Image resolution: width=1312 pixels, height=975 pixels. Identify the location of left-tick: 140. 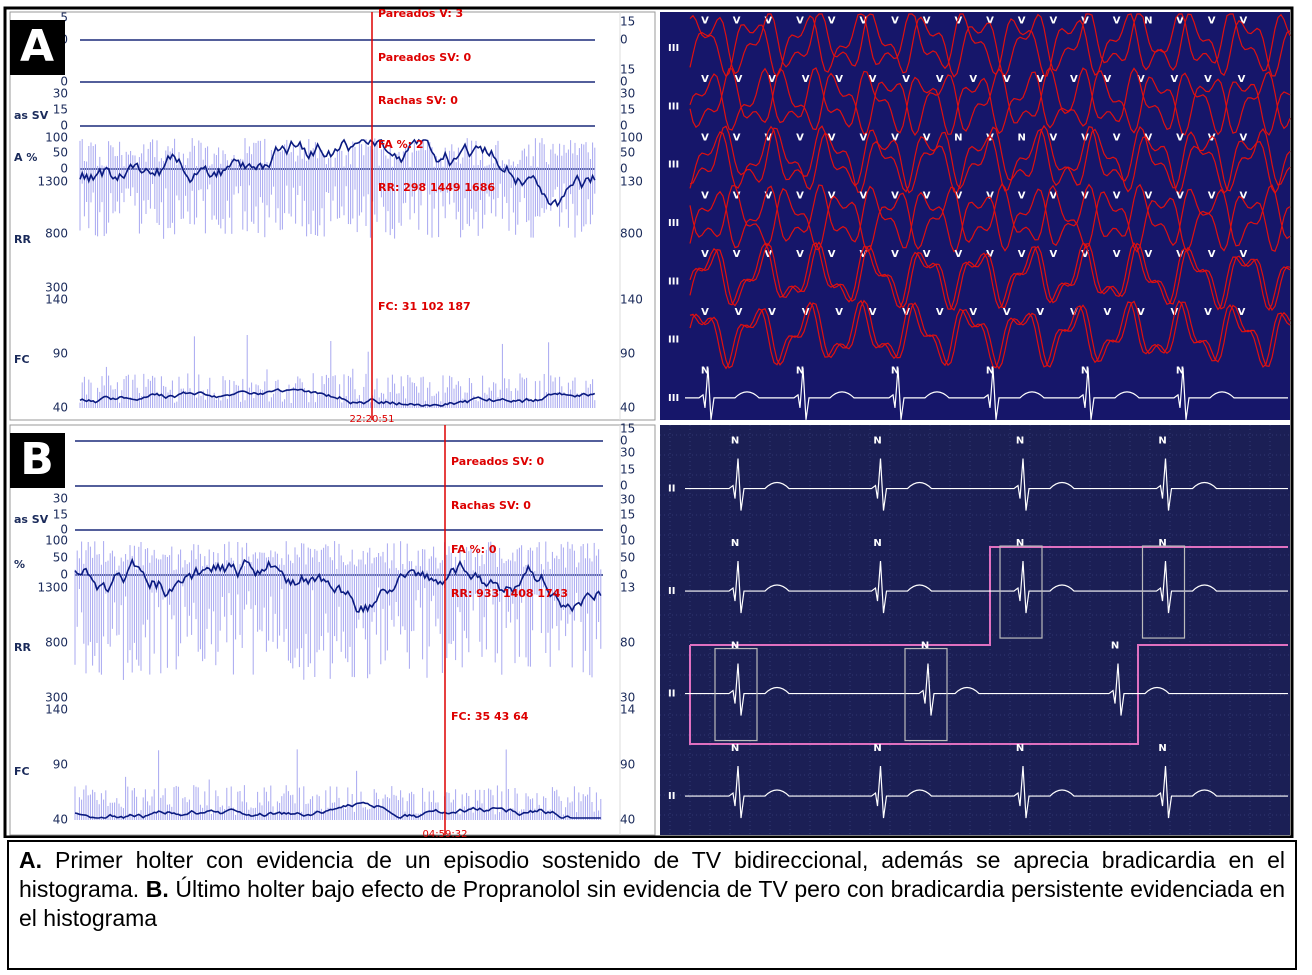
(56, 300).